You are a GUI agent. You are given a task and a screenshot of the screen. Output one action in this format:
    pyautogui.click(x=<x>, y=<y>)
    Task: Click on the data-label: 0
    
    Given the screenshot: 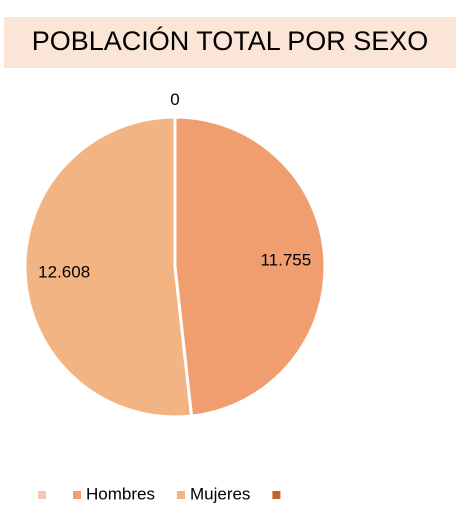 What is the action you would take?
    pyautogui.click(x=174, y=99)
    